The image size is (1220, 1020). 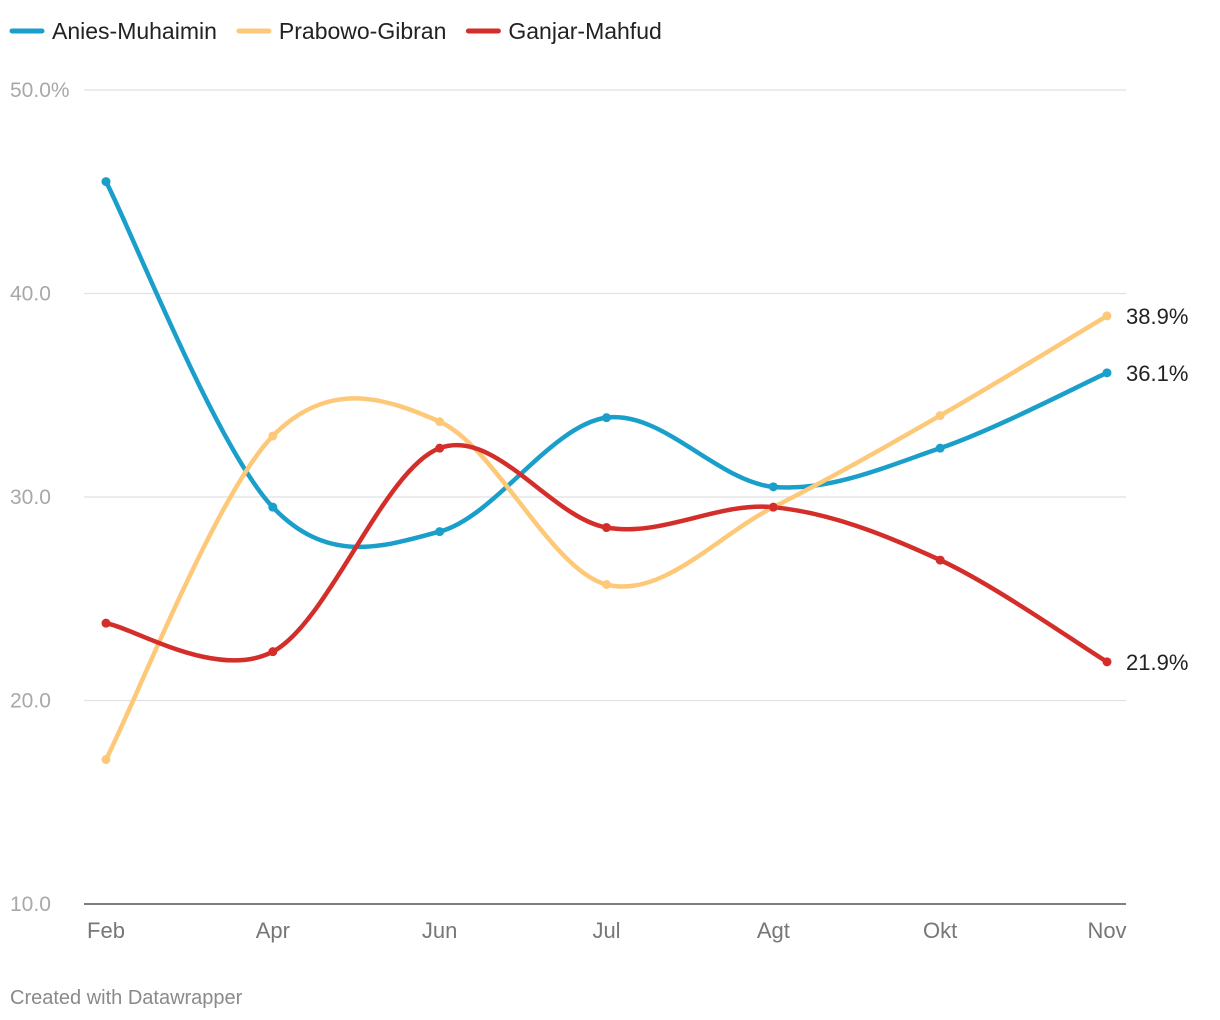 I want to click on y-axis: 10.0 20.0 30.0 40.0 50.0%, so click(x=40, y=497).